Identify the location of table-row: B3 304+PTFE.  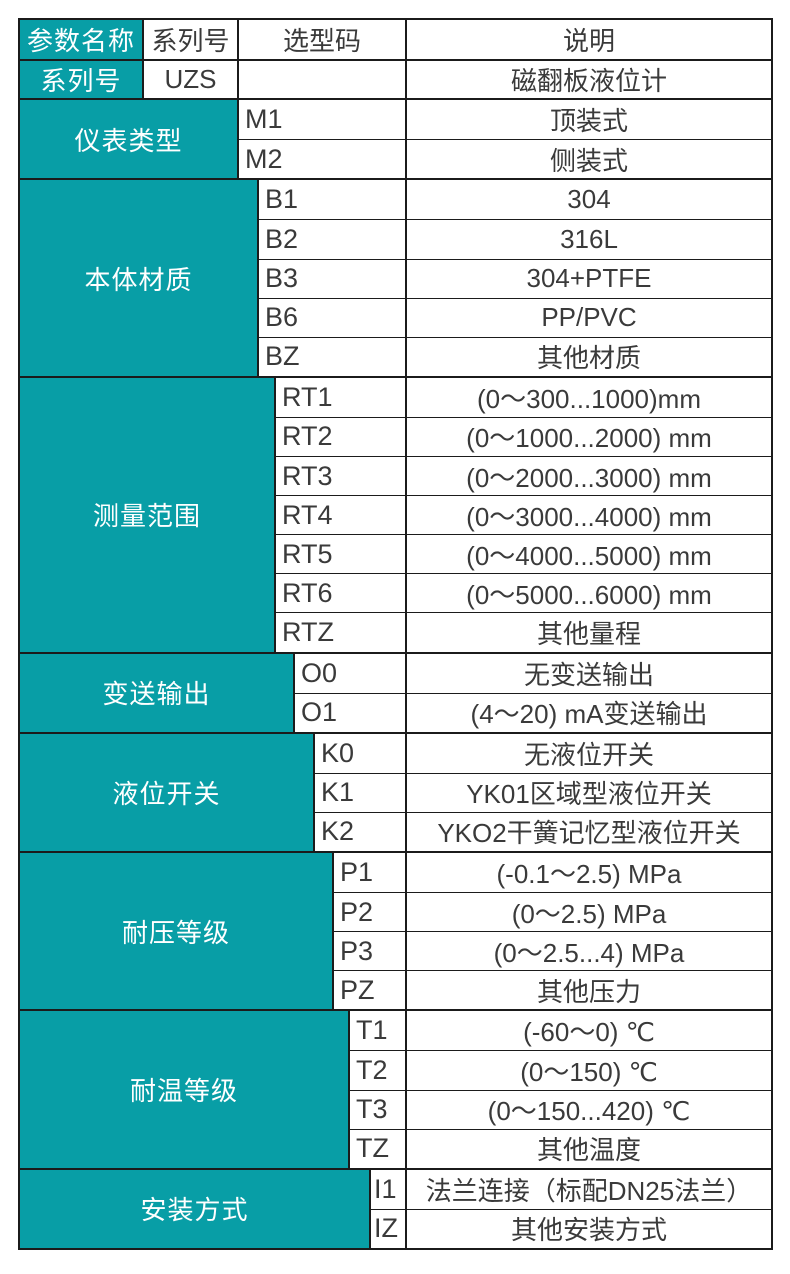
(514, 278).